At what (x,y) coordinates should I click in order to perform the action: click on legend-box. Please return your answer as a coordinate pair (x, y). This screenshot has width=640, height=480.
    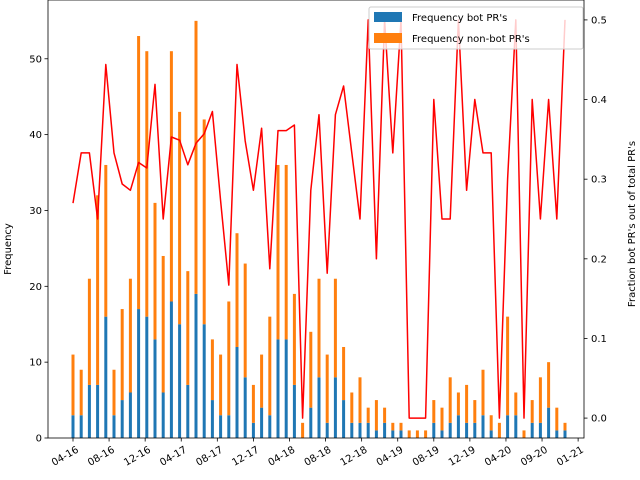
    Looking at the image, I should click on (476, 28).